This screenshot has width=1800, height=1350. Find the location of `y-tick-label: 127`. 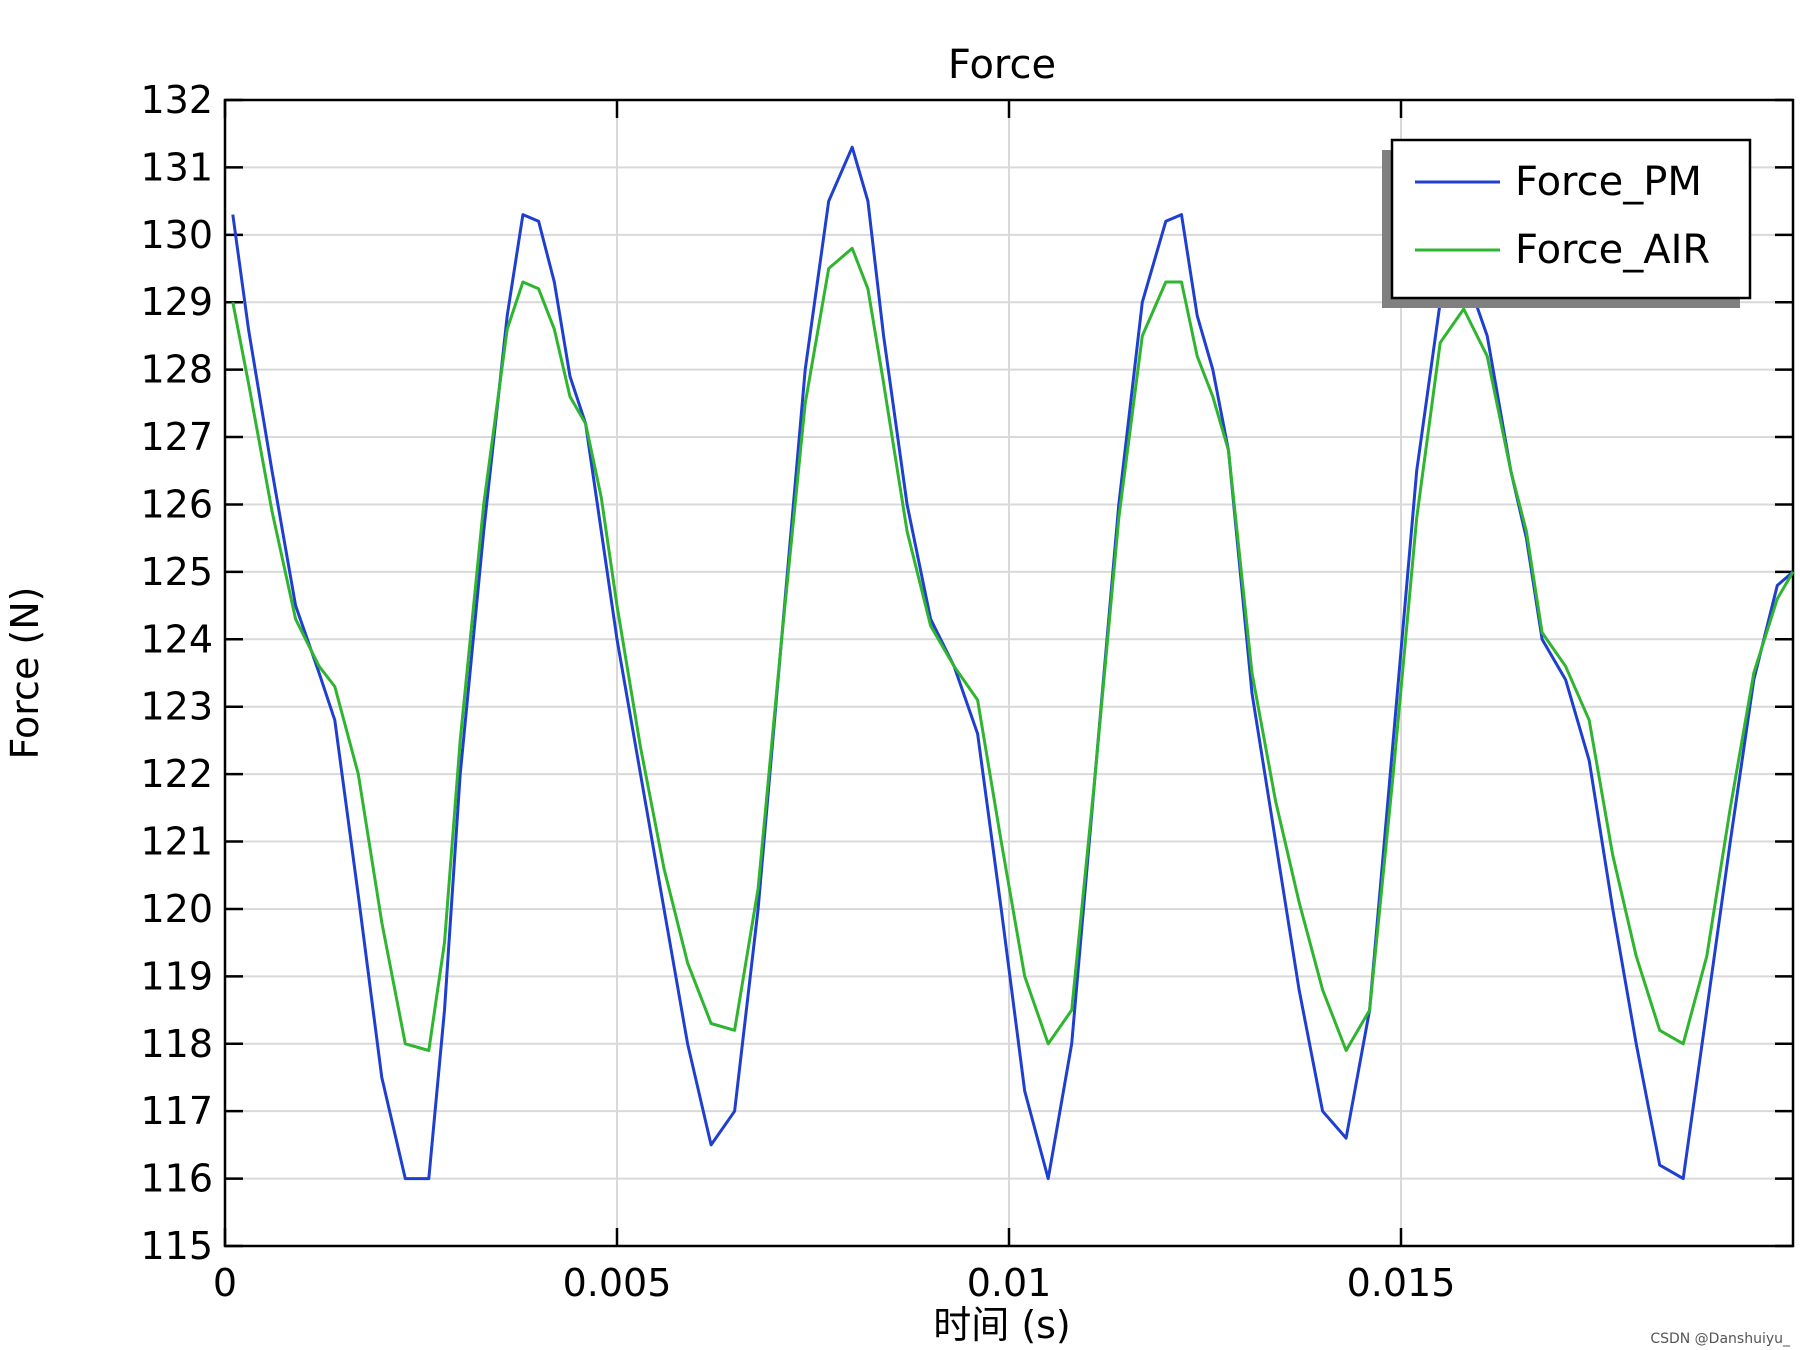

y-tick-label: 127 is located at coordinates (176, 437).